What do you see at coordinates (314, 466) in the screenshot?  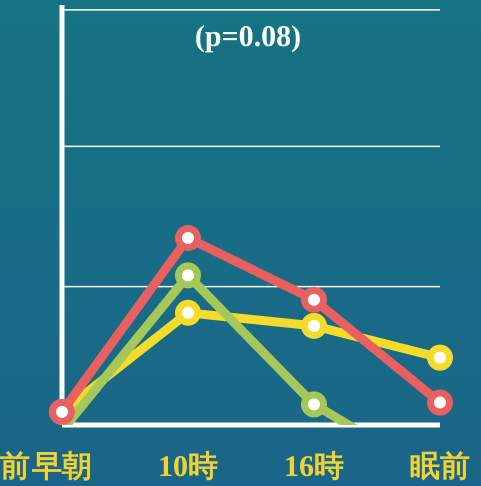 I see `x-tick-label: 16時` at bounding box center [314, 466].